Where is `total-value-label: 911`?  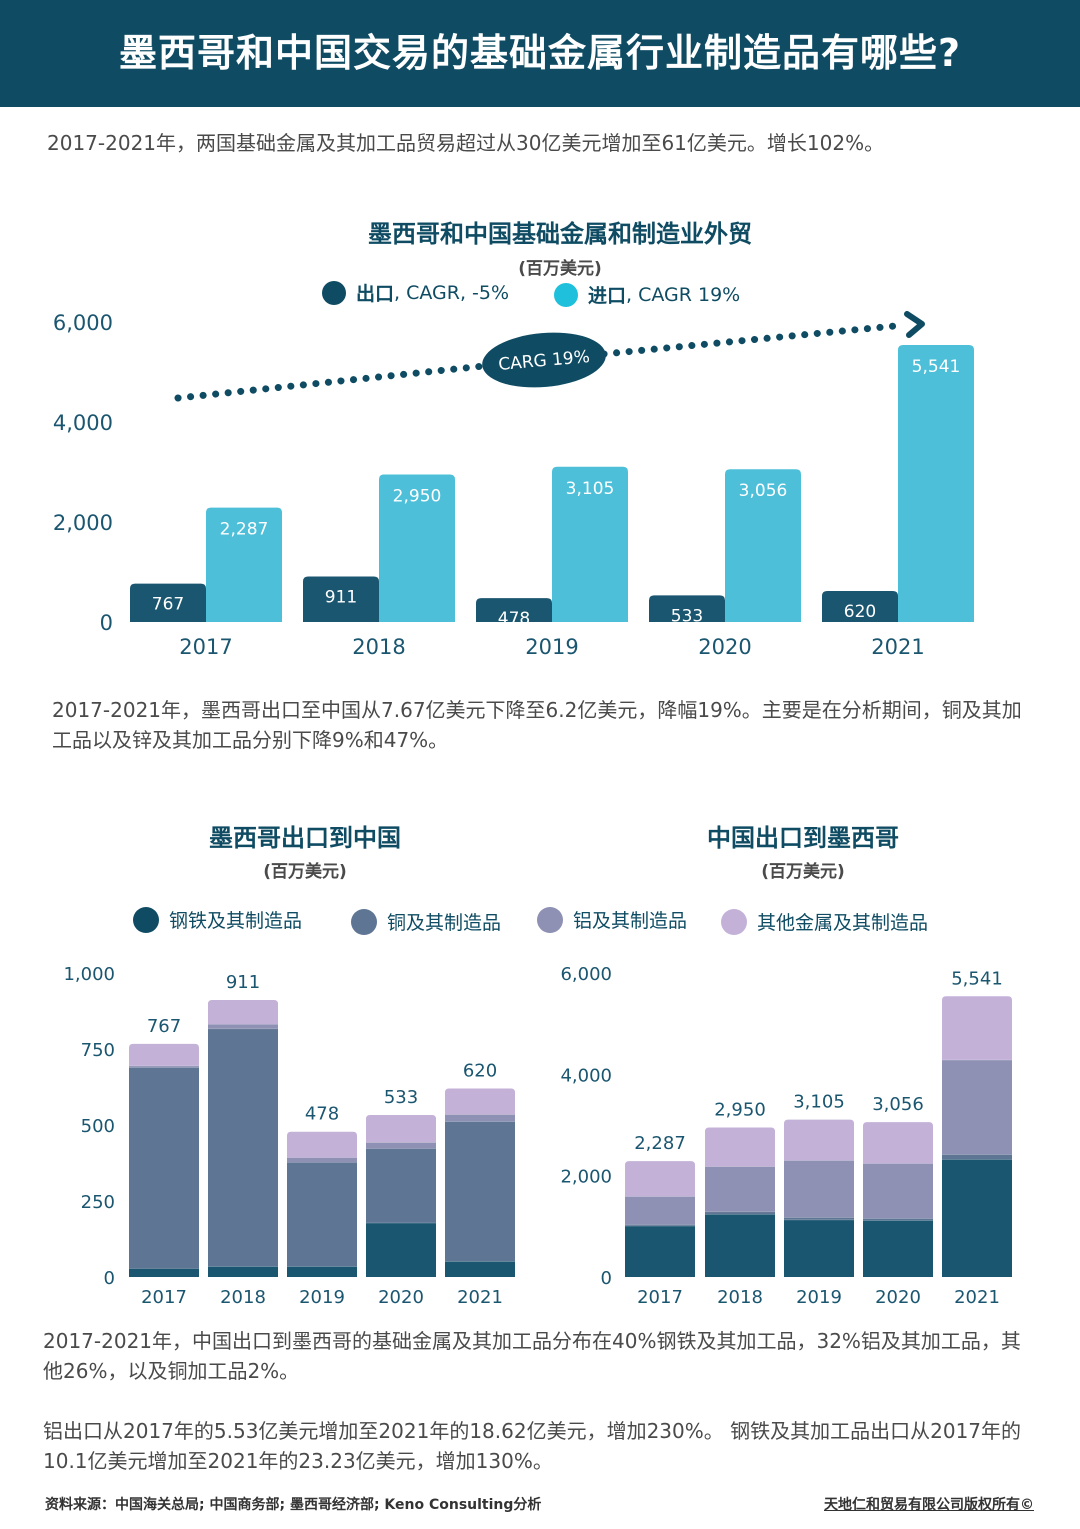
total-value-label: 911 is located at coordinates (243, 982).